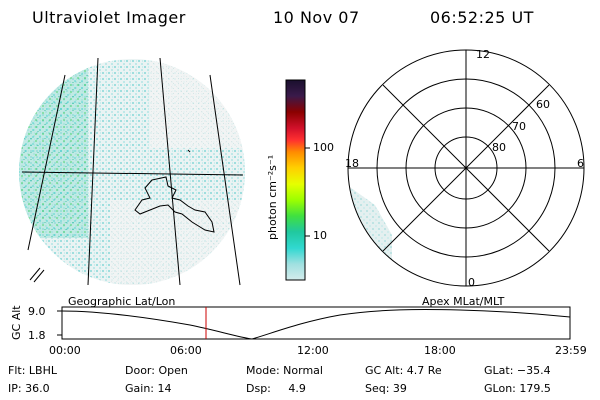 Image resolution: width=600 pixels, height=400 pixels. Describe the element at coordinates (471, 282) in the screenshot. I see `mlt-label-0: 0` at that location.